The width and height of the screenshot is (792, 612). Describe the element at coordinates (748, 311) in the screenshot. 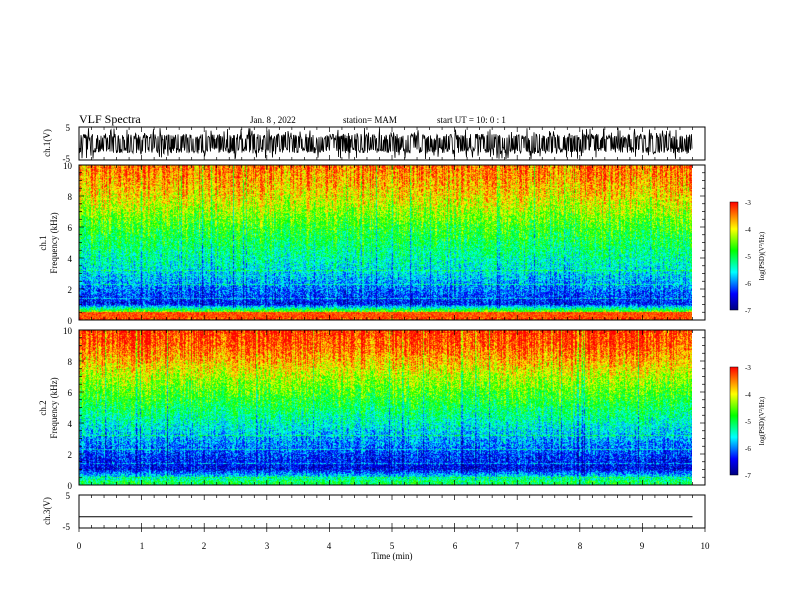

I see `cb1-tick-m7: -7` at that location.